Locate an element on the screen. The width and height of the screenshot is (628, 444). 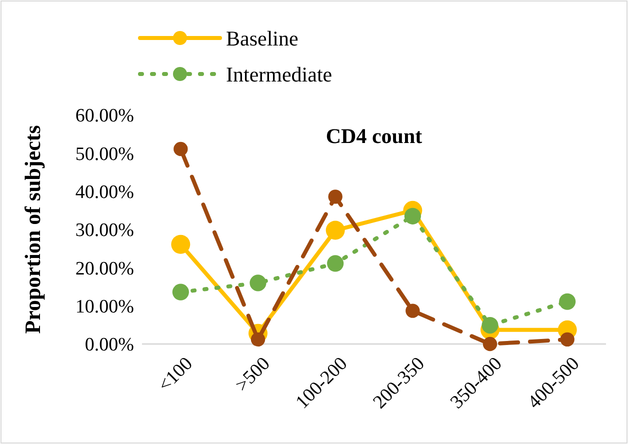
y-tick-label: 30.00% is located at coordinates (104, 231).